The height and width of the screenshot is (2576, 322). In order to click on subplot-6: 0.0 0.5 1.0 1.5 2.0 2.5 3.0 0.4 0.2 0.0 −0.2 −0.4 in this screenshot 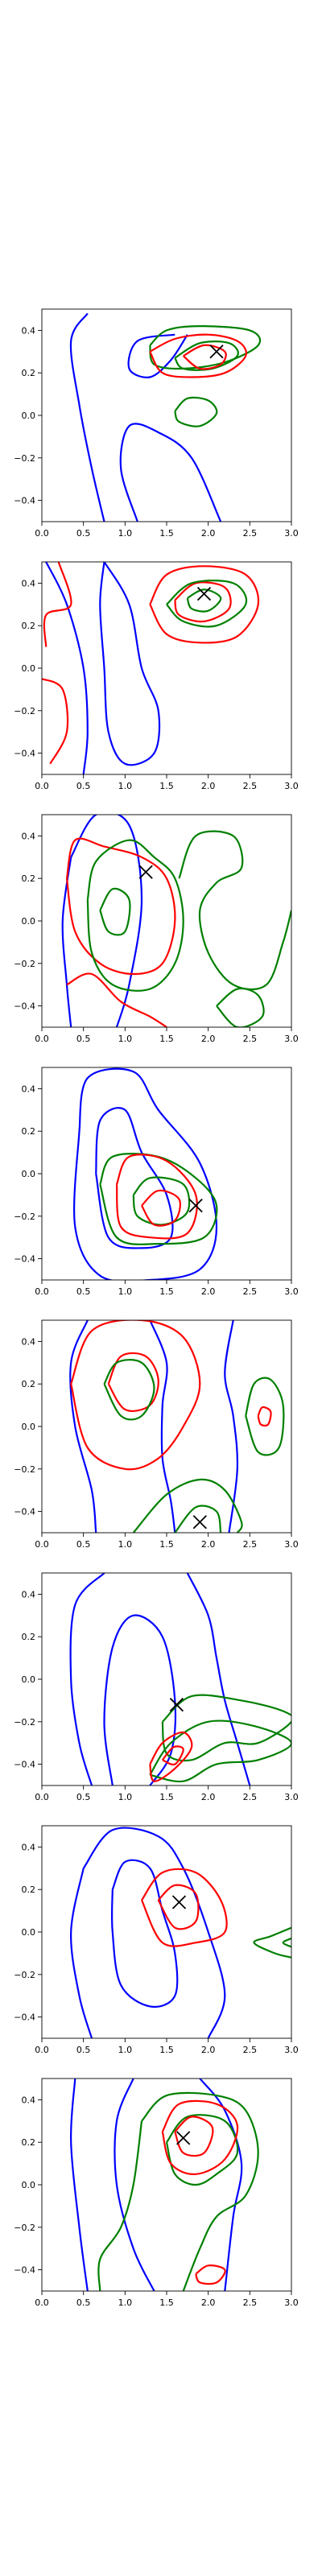, I will do `click(156, 1687)`.